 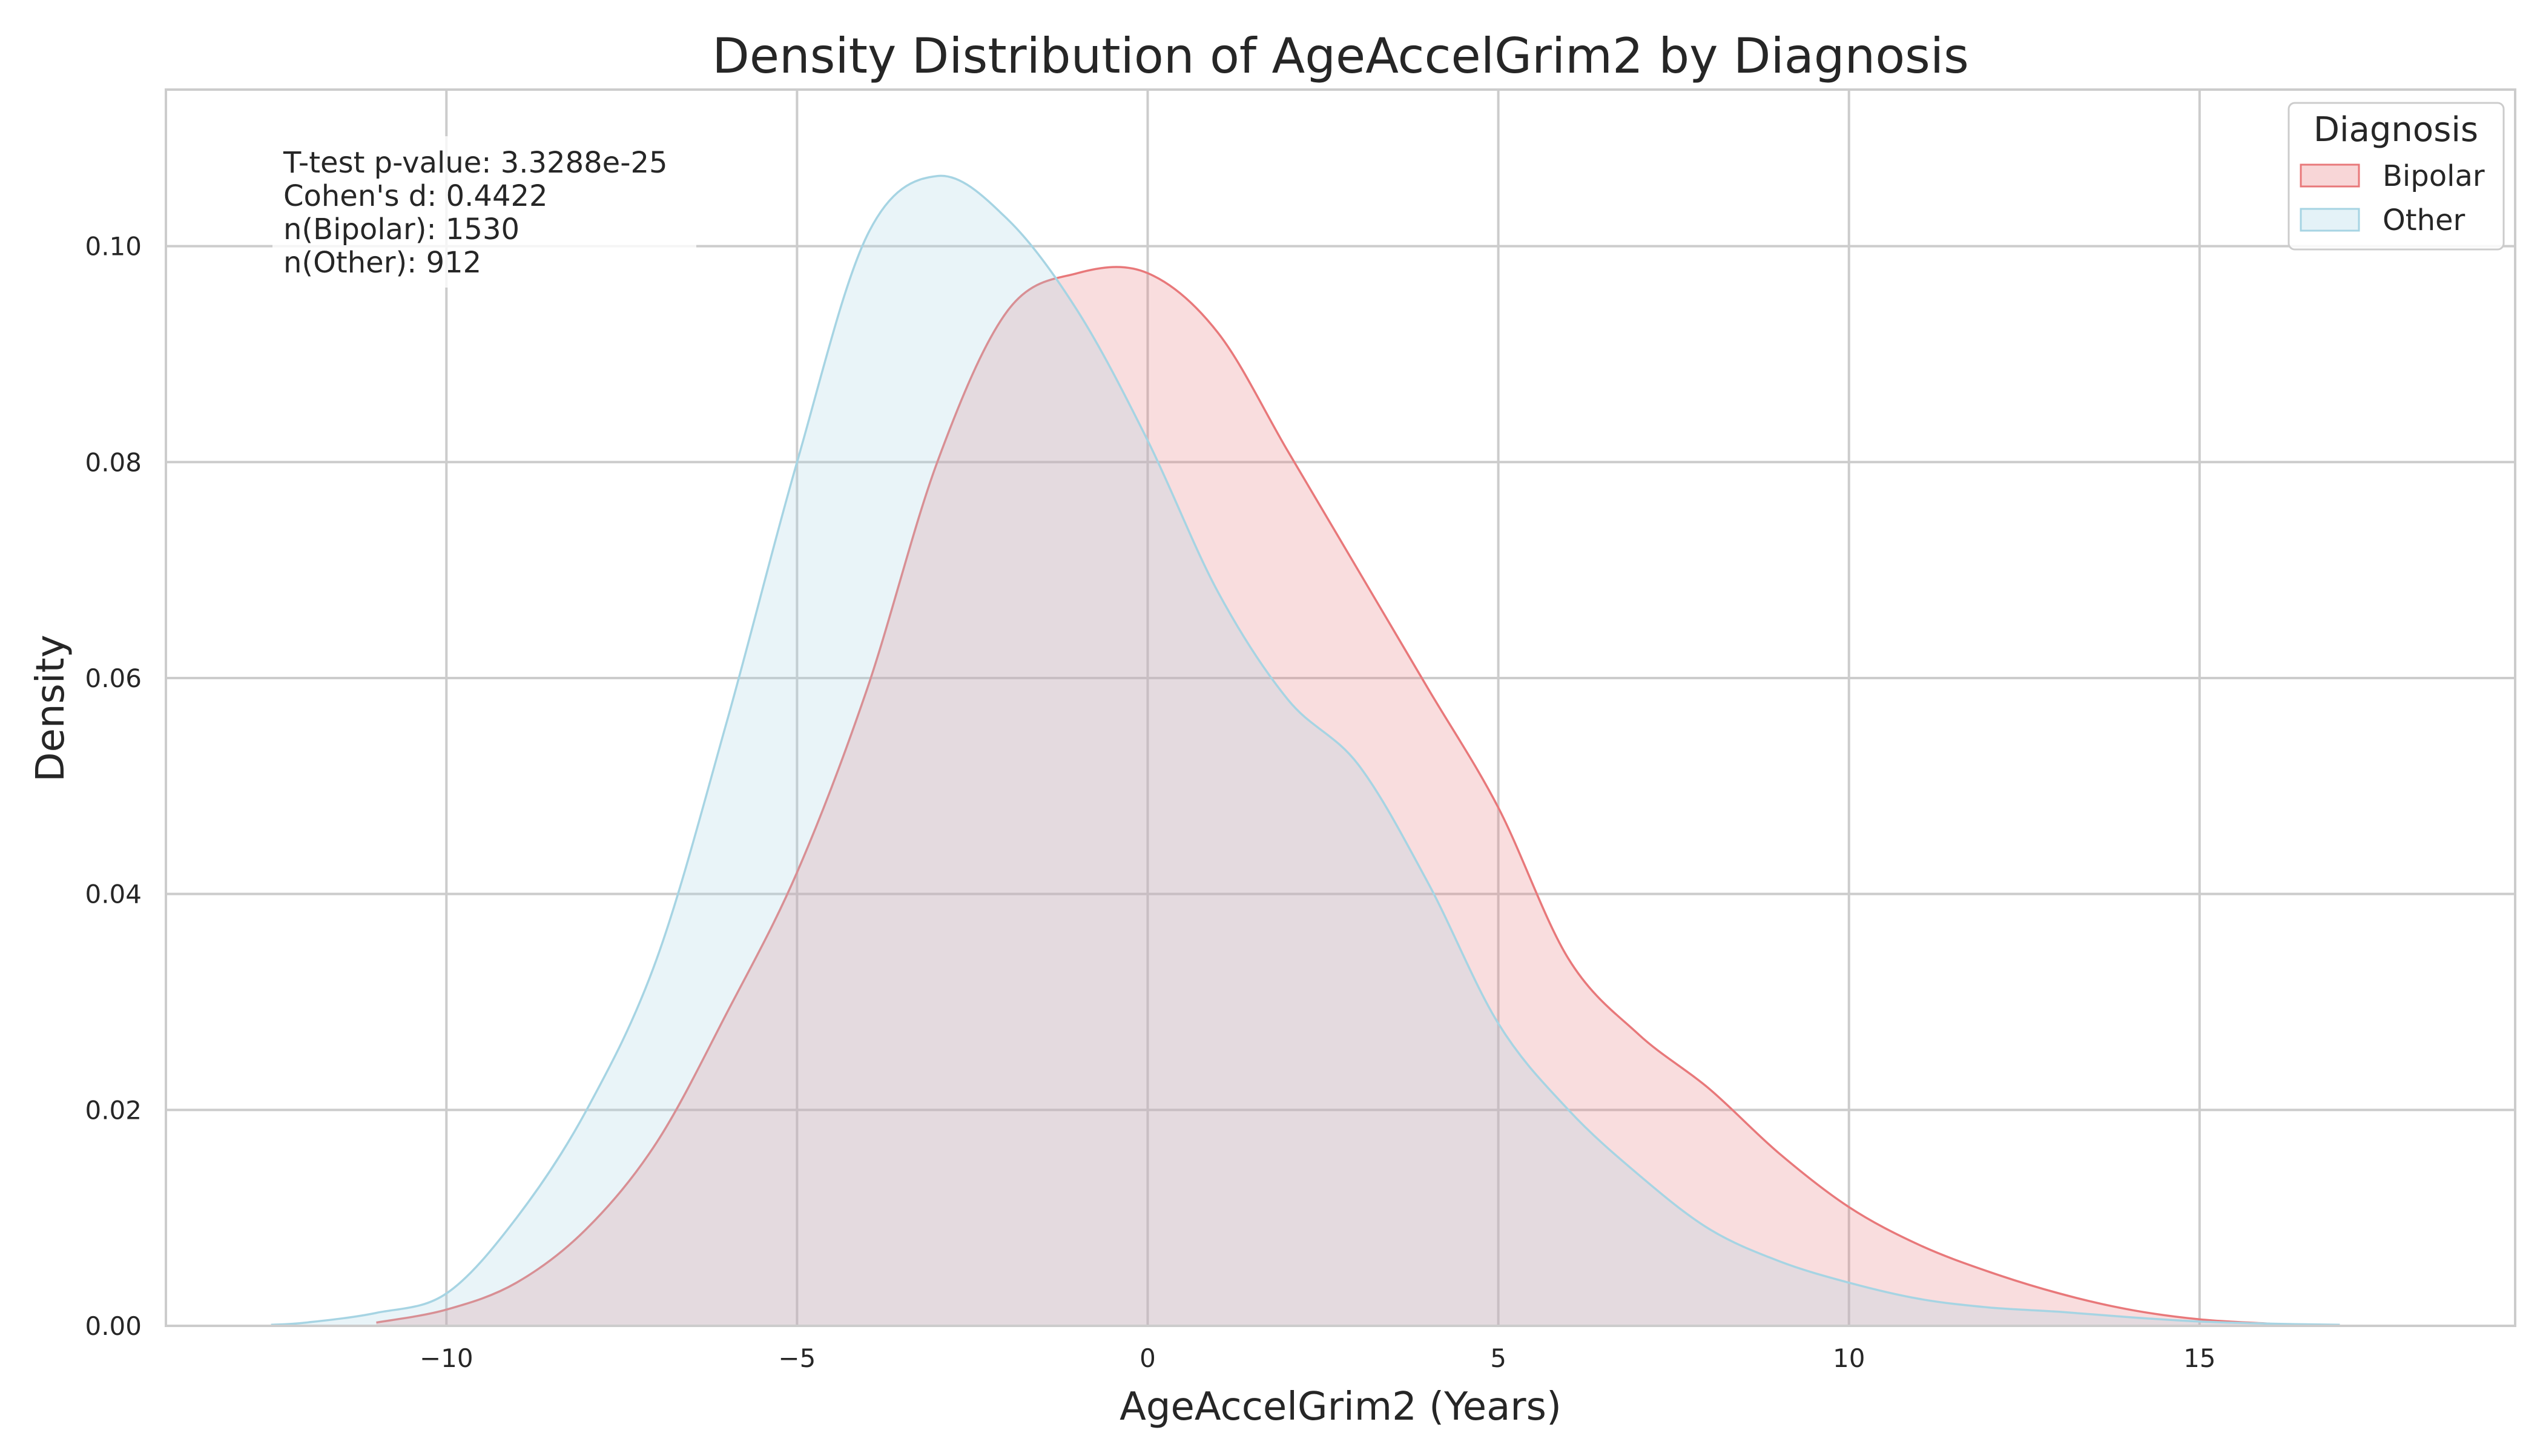 I want to click on annotation-box, so click(x=484, y=212).